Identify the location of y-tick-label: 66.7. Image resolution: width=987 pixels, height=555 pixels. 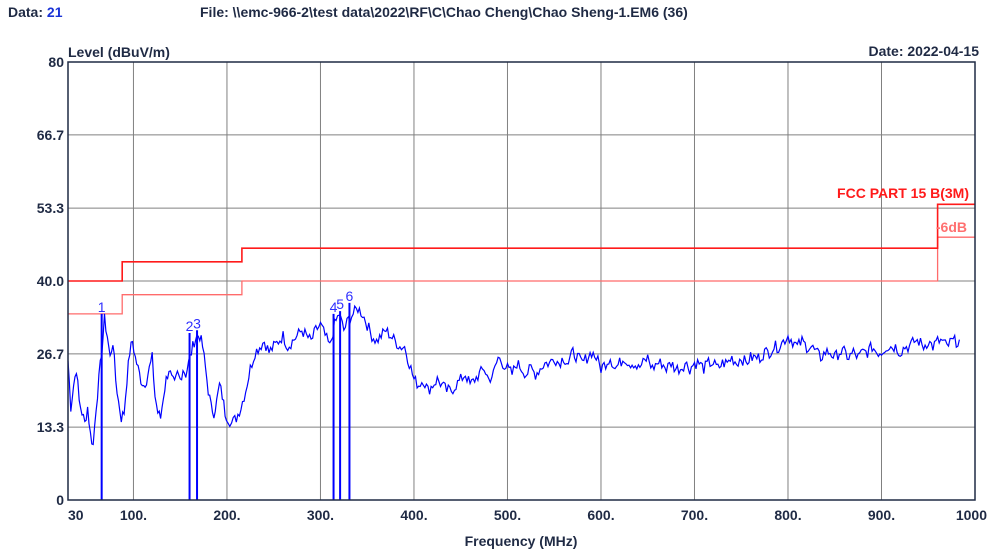
(50, 135).